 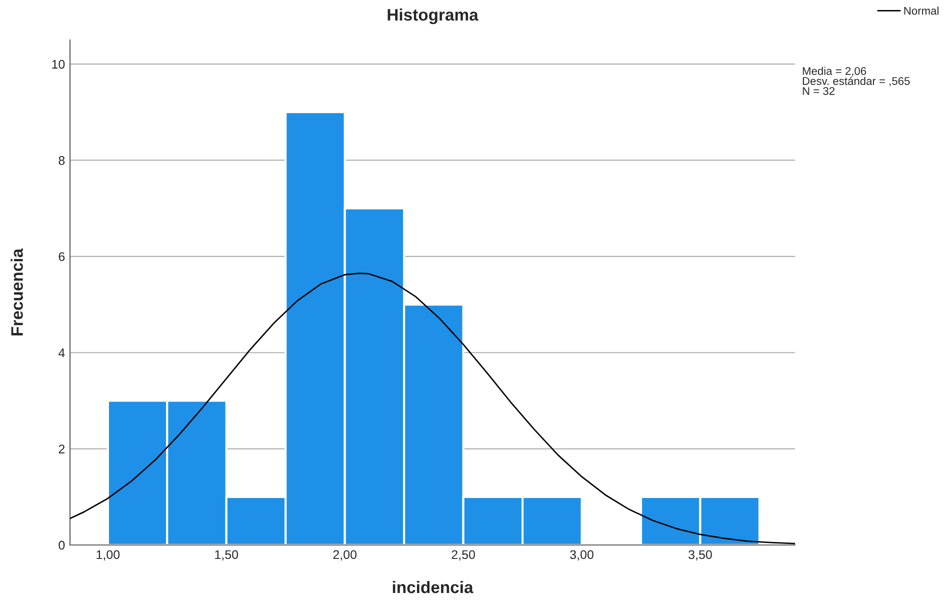 What do you see at coordinates (856, 81) in the screenshot?
I see `text: Desv. estándar = ,565` at bounding box center [856, 81].